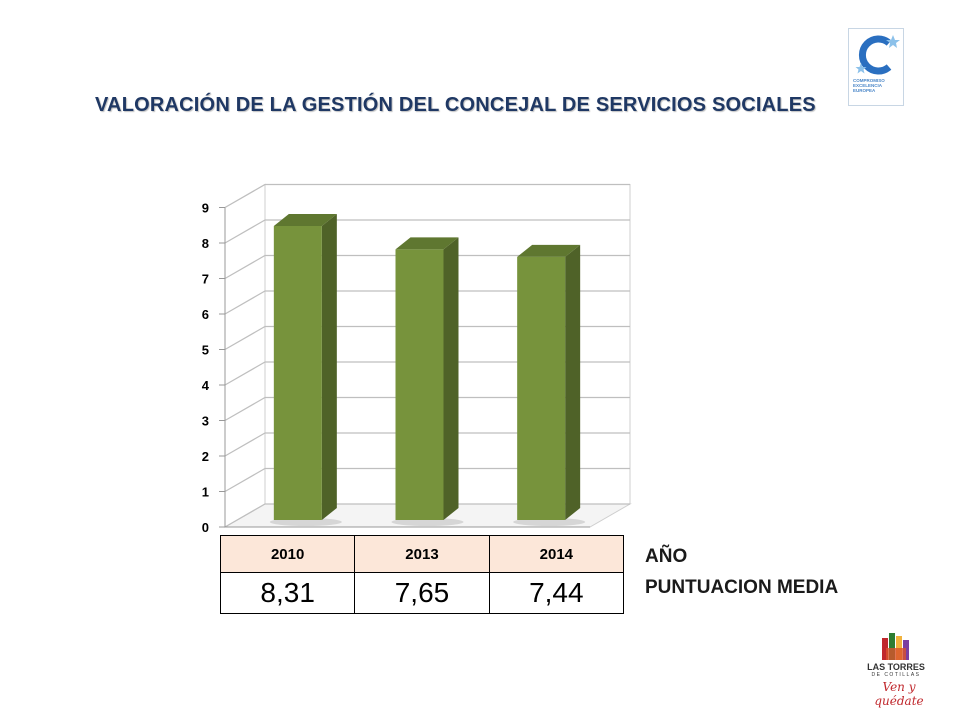  I want to click on excelencia-c-icon, so click(877, 55).